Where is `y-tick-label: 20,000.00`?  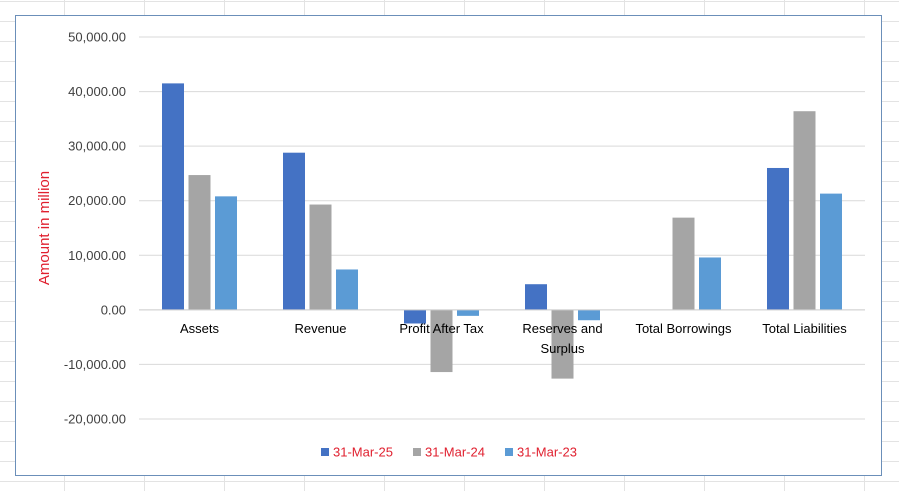
y-tick-label: 20,000.00 is located at coordinates (97, 200).